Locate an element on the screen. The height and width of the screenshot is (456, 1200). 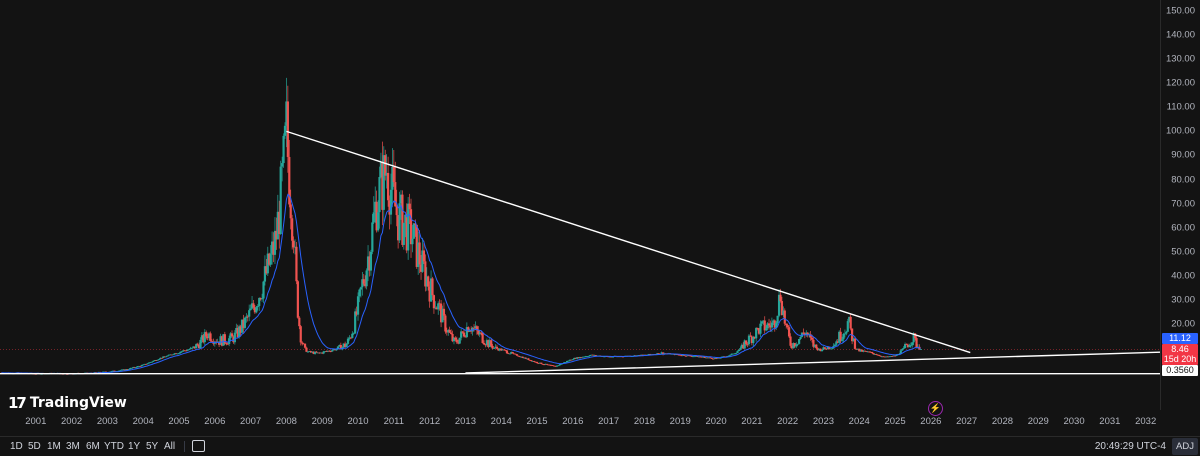
year-tick-label: 2001 is located at coordinates (36, 421).